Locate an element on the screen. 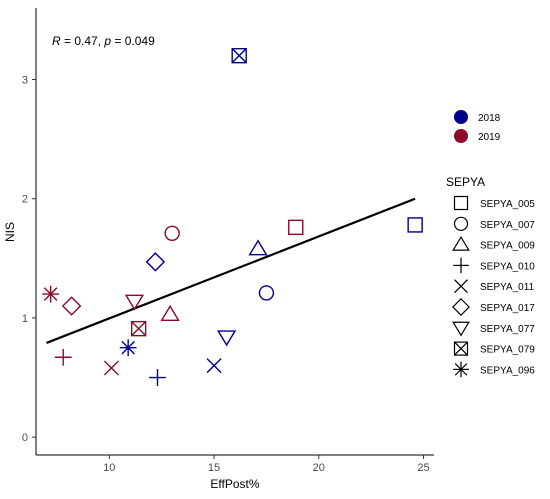 This screenshot has height=499, width=550. year-legend: 2018 2019 is located at coordinates (477, 126).